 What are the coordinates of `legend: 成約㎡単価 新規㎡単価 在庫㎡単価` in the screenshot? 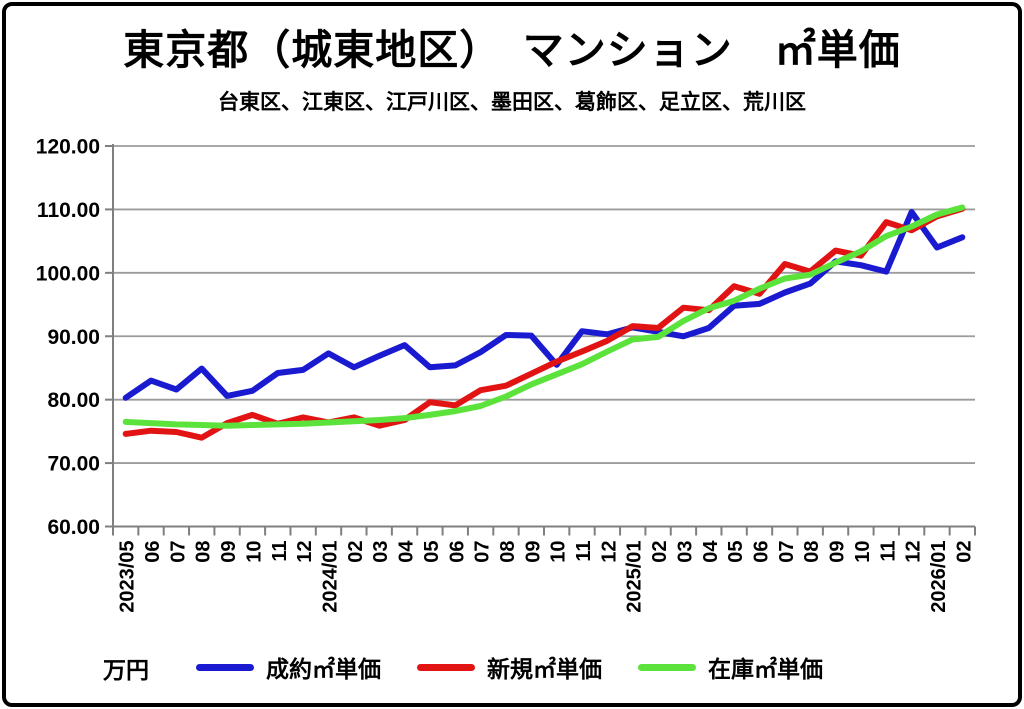 It's located at (509, 667).